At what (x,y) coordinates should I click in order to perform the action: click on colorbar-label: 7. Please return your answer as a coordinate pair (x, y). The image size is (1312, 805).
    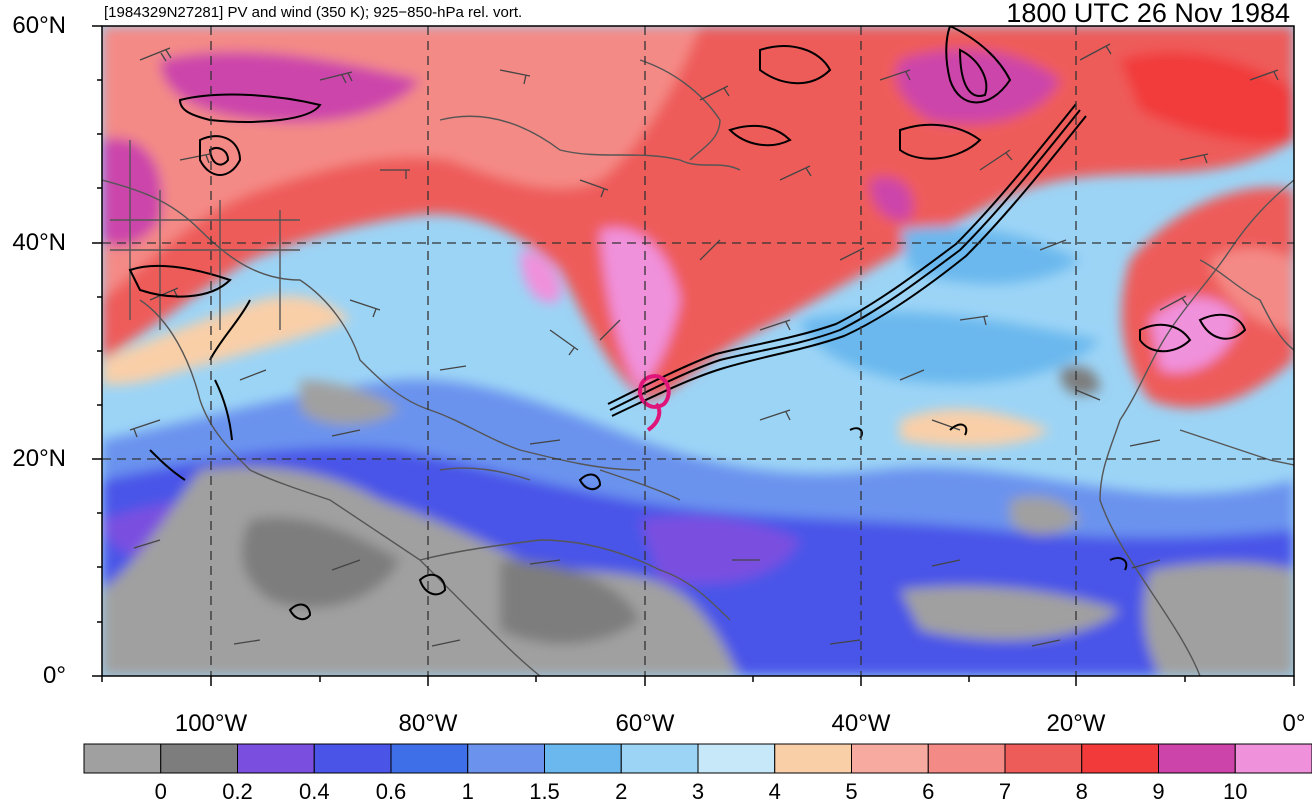
    Looking at the image, I should click on (1005, 791).